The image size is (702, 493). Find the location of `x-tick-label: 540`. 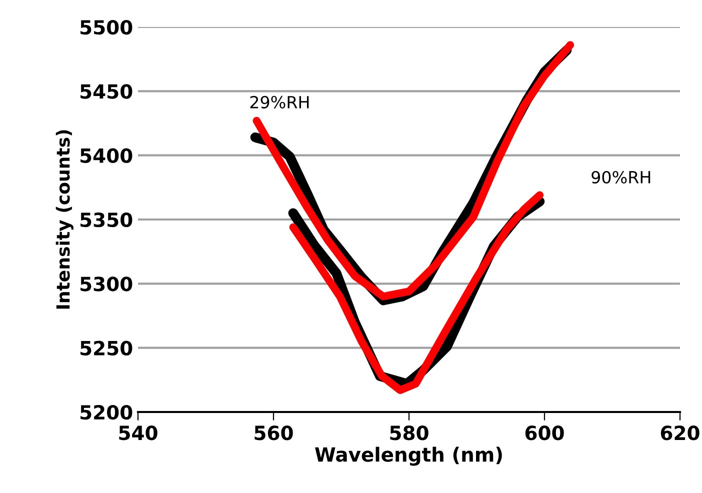

x-tick-label: 540 is located at coordinates (138, 433).